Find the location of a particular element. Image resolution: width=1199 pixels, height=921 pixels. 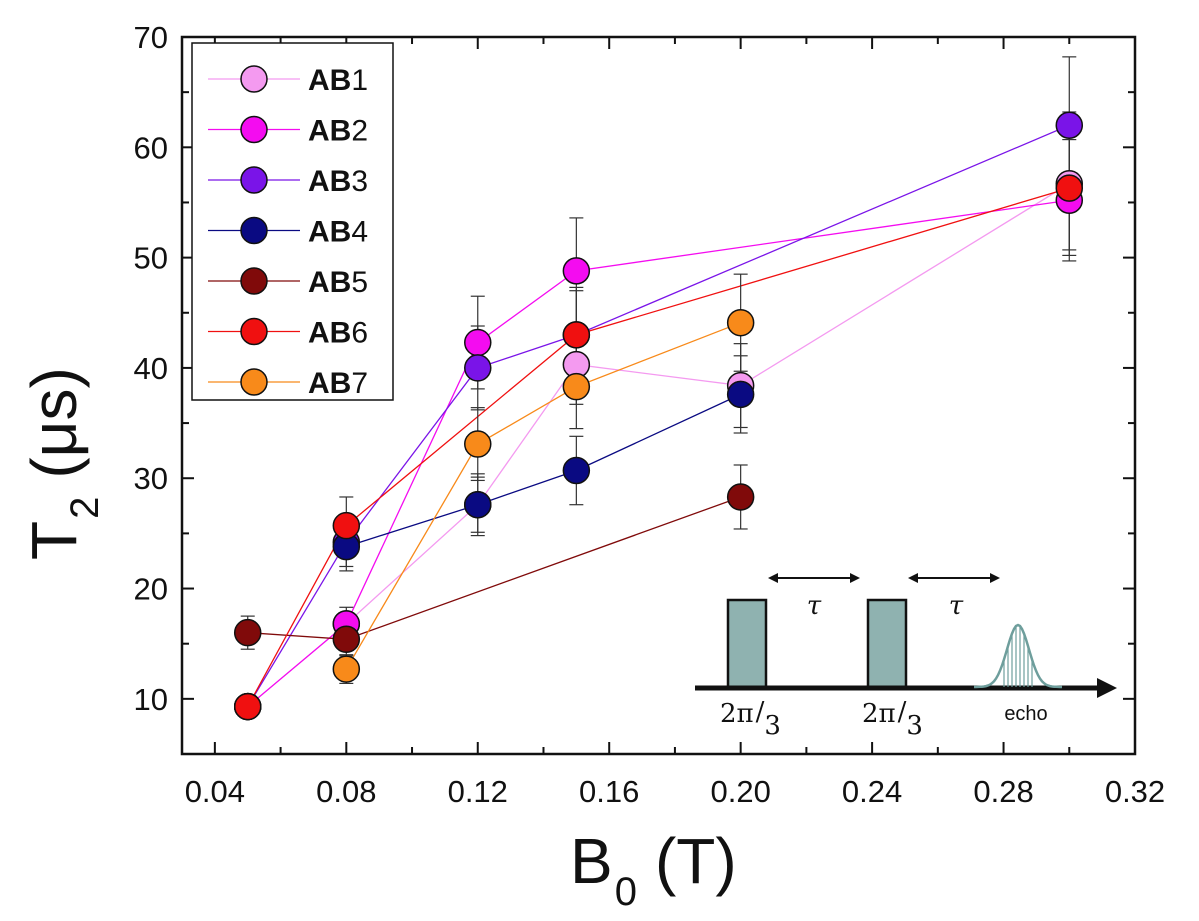

legend-label-AB4: AB4 is located at coordinates (338, 232).